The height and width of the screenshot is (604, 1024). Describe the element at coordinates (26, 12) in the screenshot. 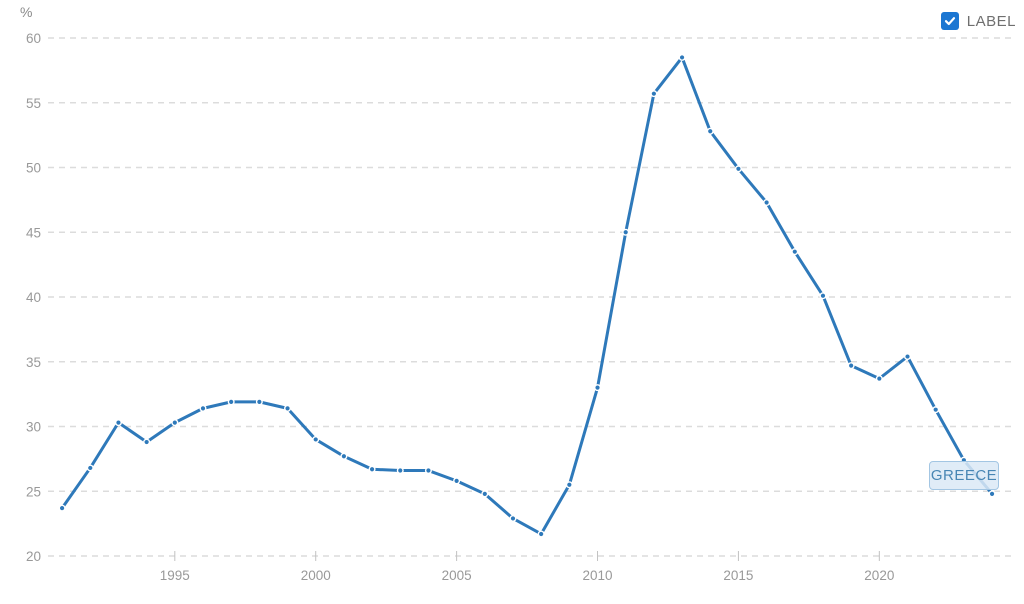

I see `y-axis-unit-label: %` at that location.